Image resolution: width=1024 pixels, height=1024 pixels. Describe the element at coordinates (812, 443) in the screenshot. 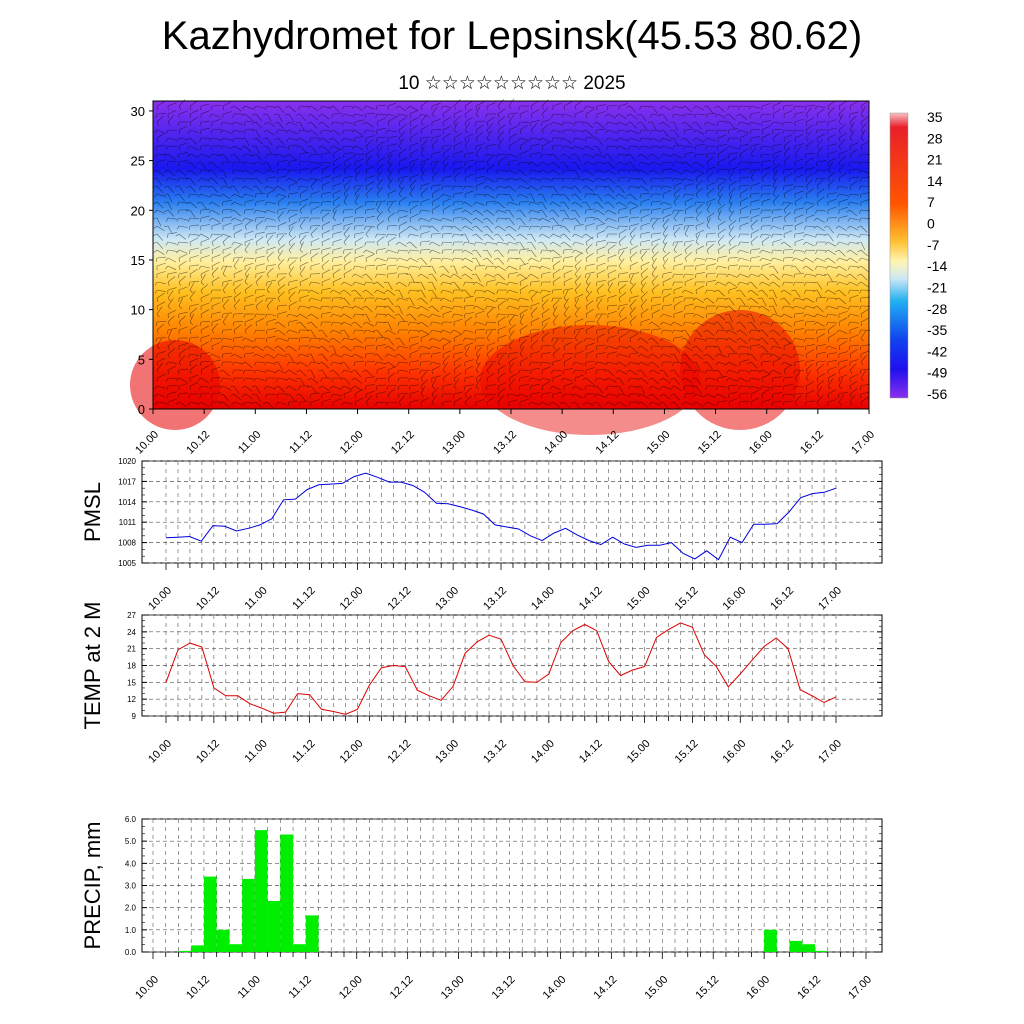

I see `x-tick-label: 16.12` at that location.